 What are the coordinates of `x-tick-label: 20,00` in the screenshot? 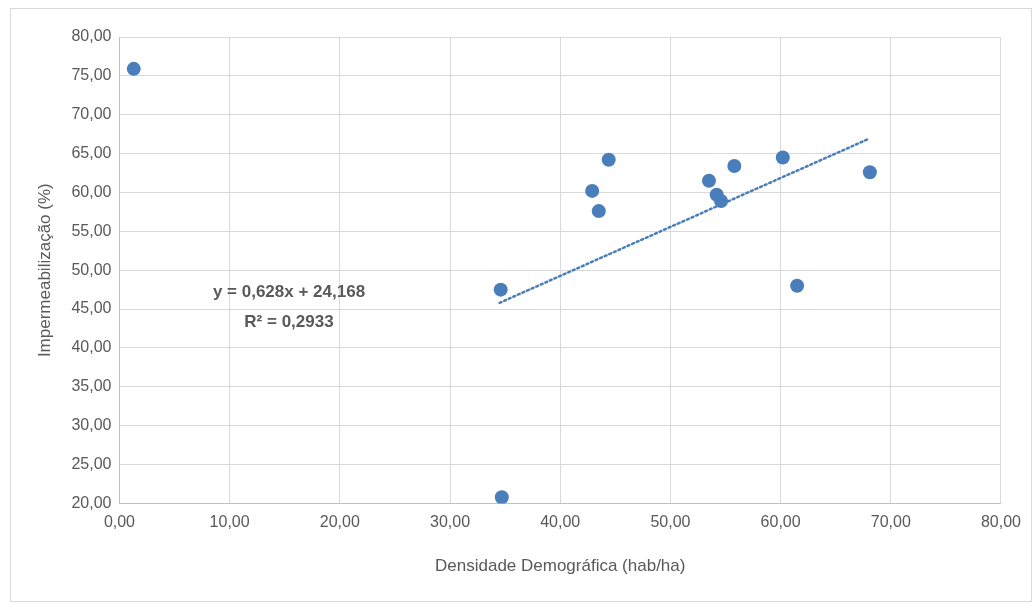 It's located at (339, 522).